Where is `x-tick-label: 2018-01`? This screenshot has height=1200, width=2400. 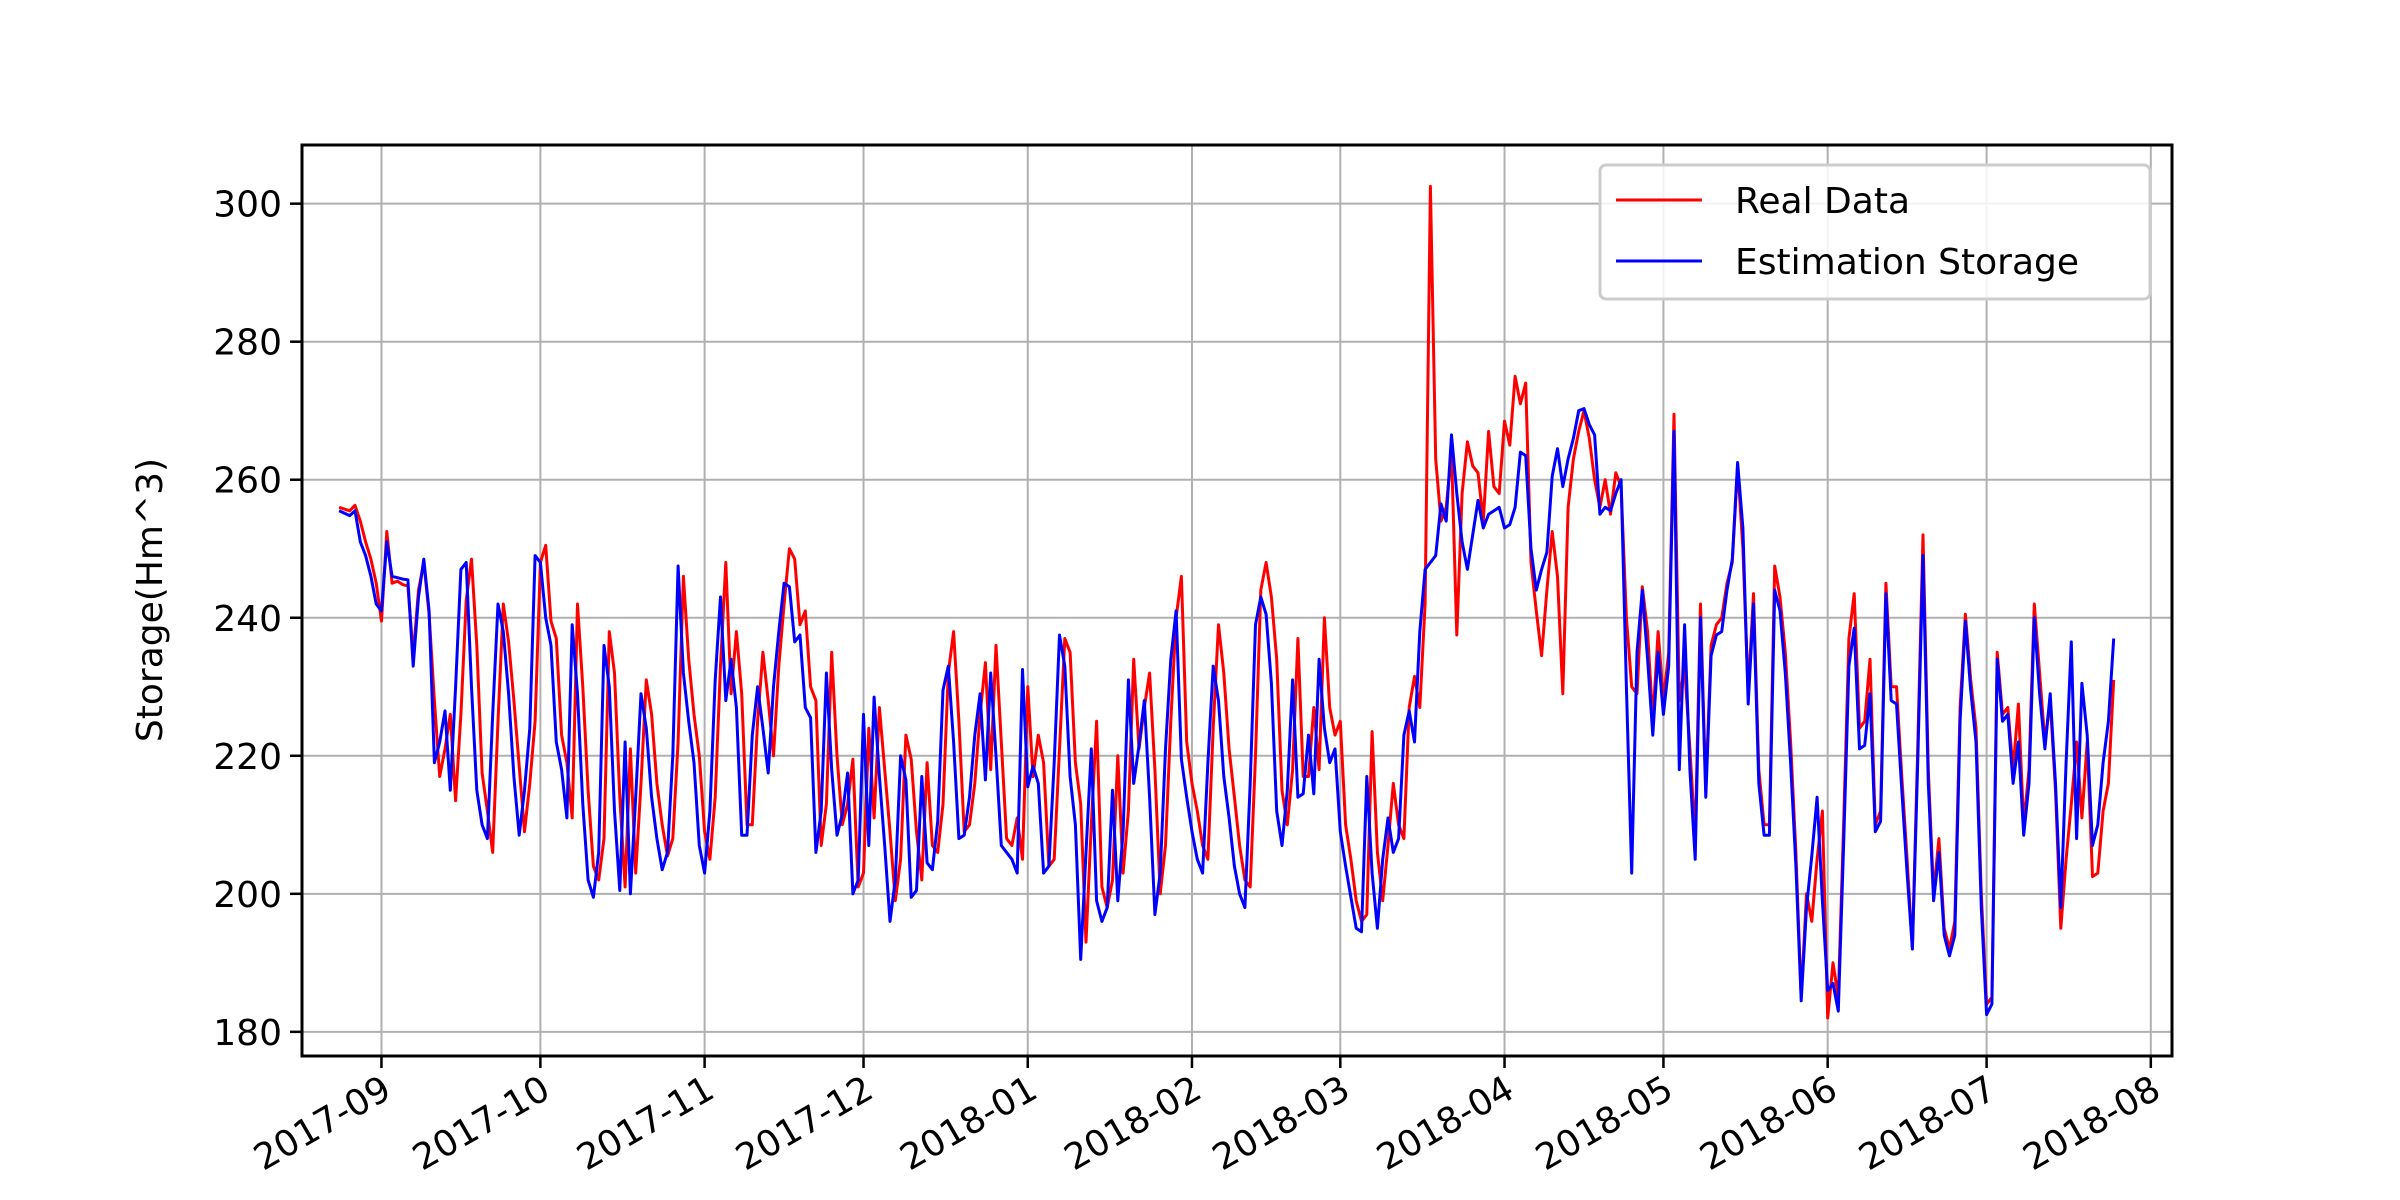 x-tick-label: 2018-01 is located at coordinates (968, 1123).